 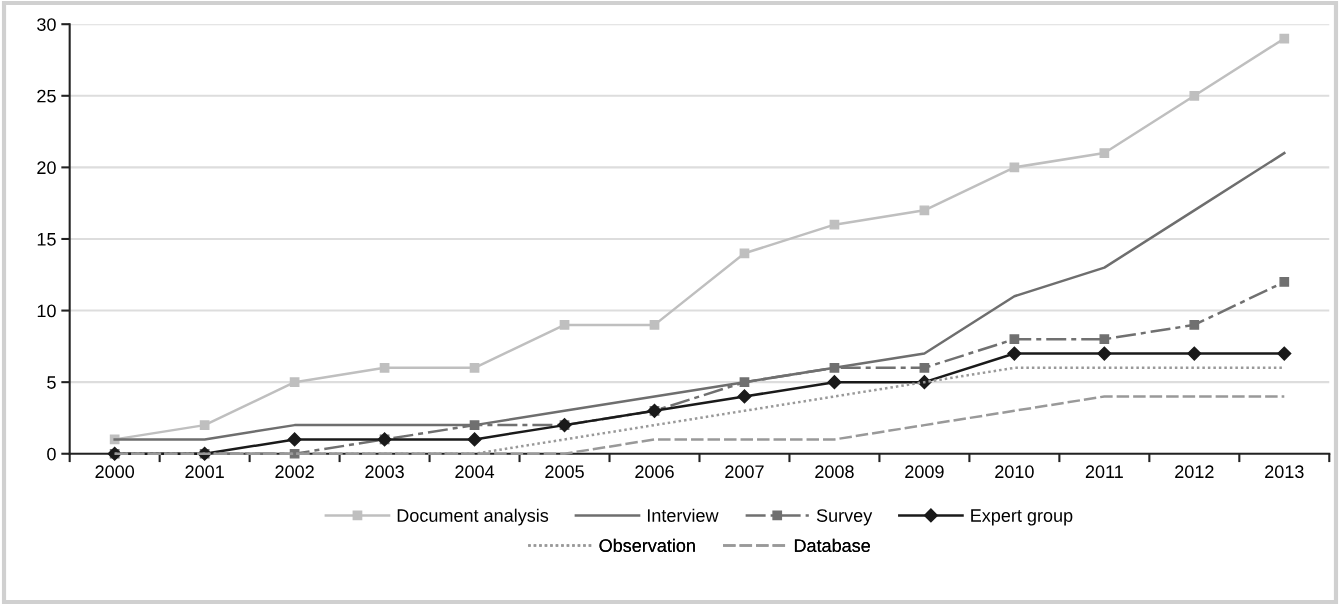 What do you see at coordinates (647, 545) in the screenshot?
I see `legend-label: Observation` at bounding box center [647, 545].